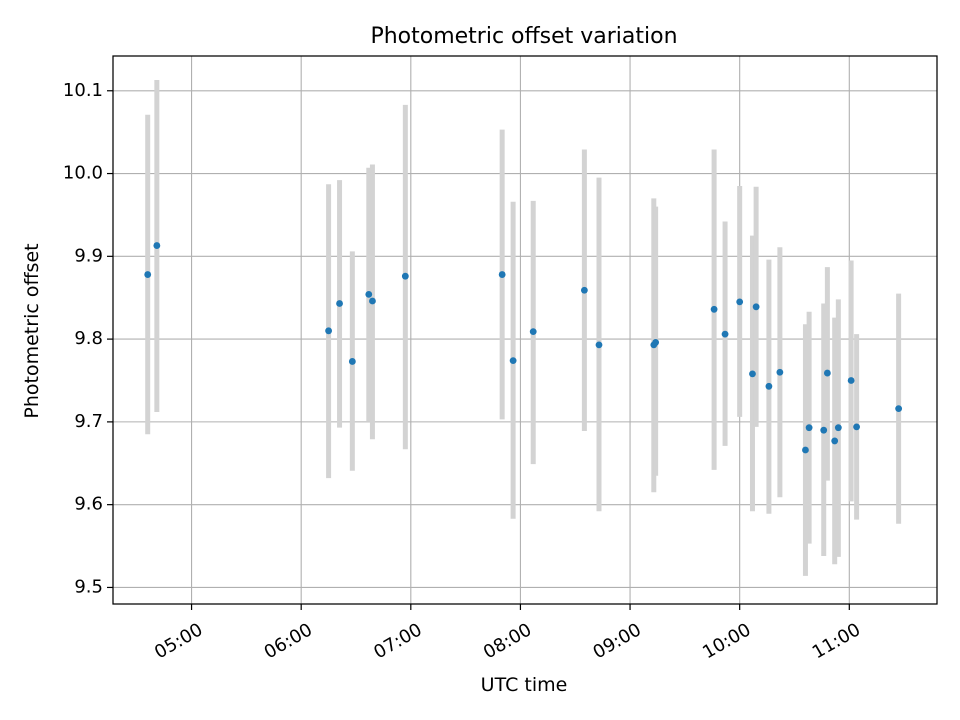  I want to click on y-tick-label: 10.1, so click(83, 90).